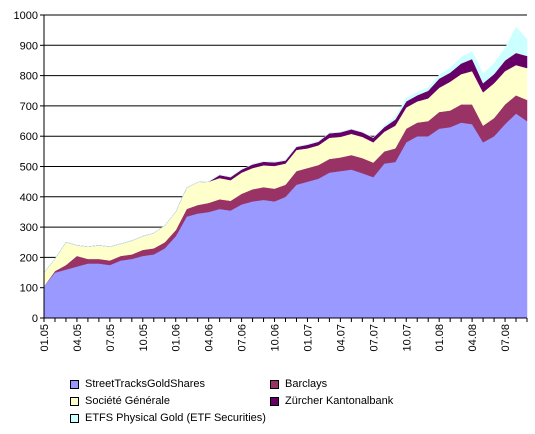  I want to click on y-tick-label: 700, so click(29, 107).